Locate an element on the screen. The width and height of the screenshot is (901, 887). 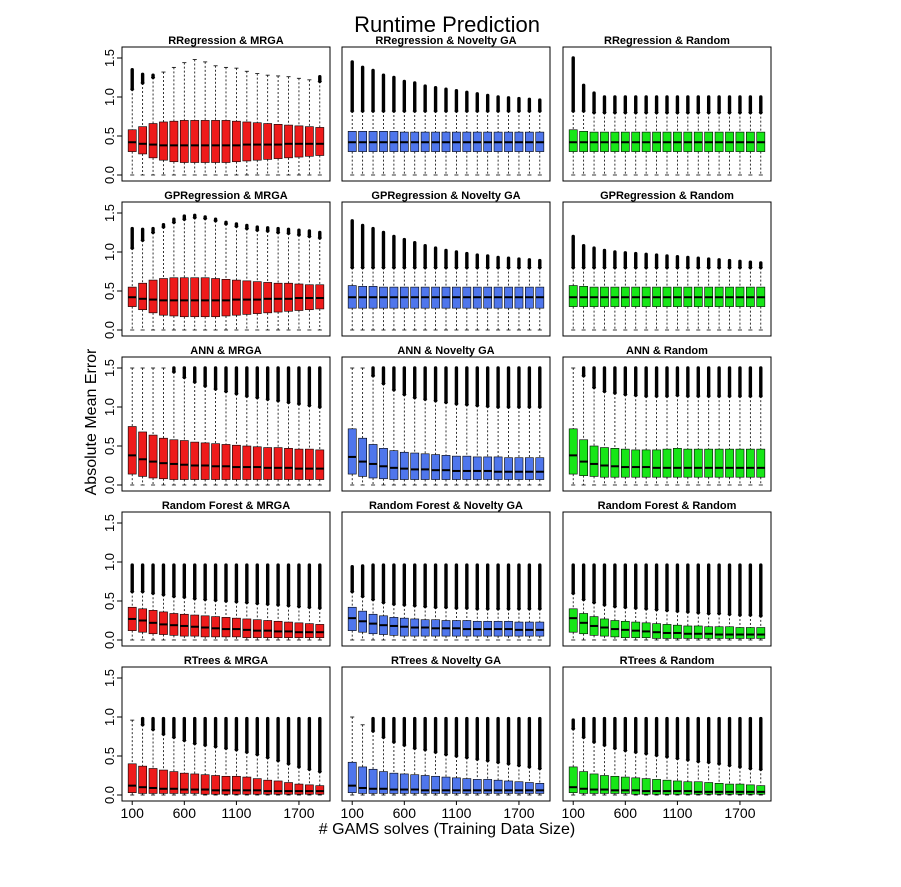
panel-frame is located at coordinates (446, 114).